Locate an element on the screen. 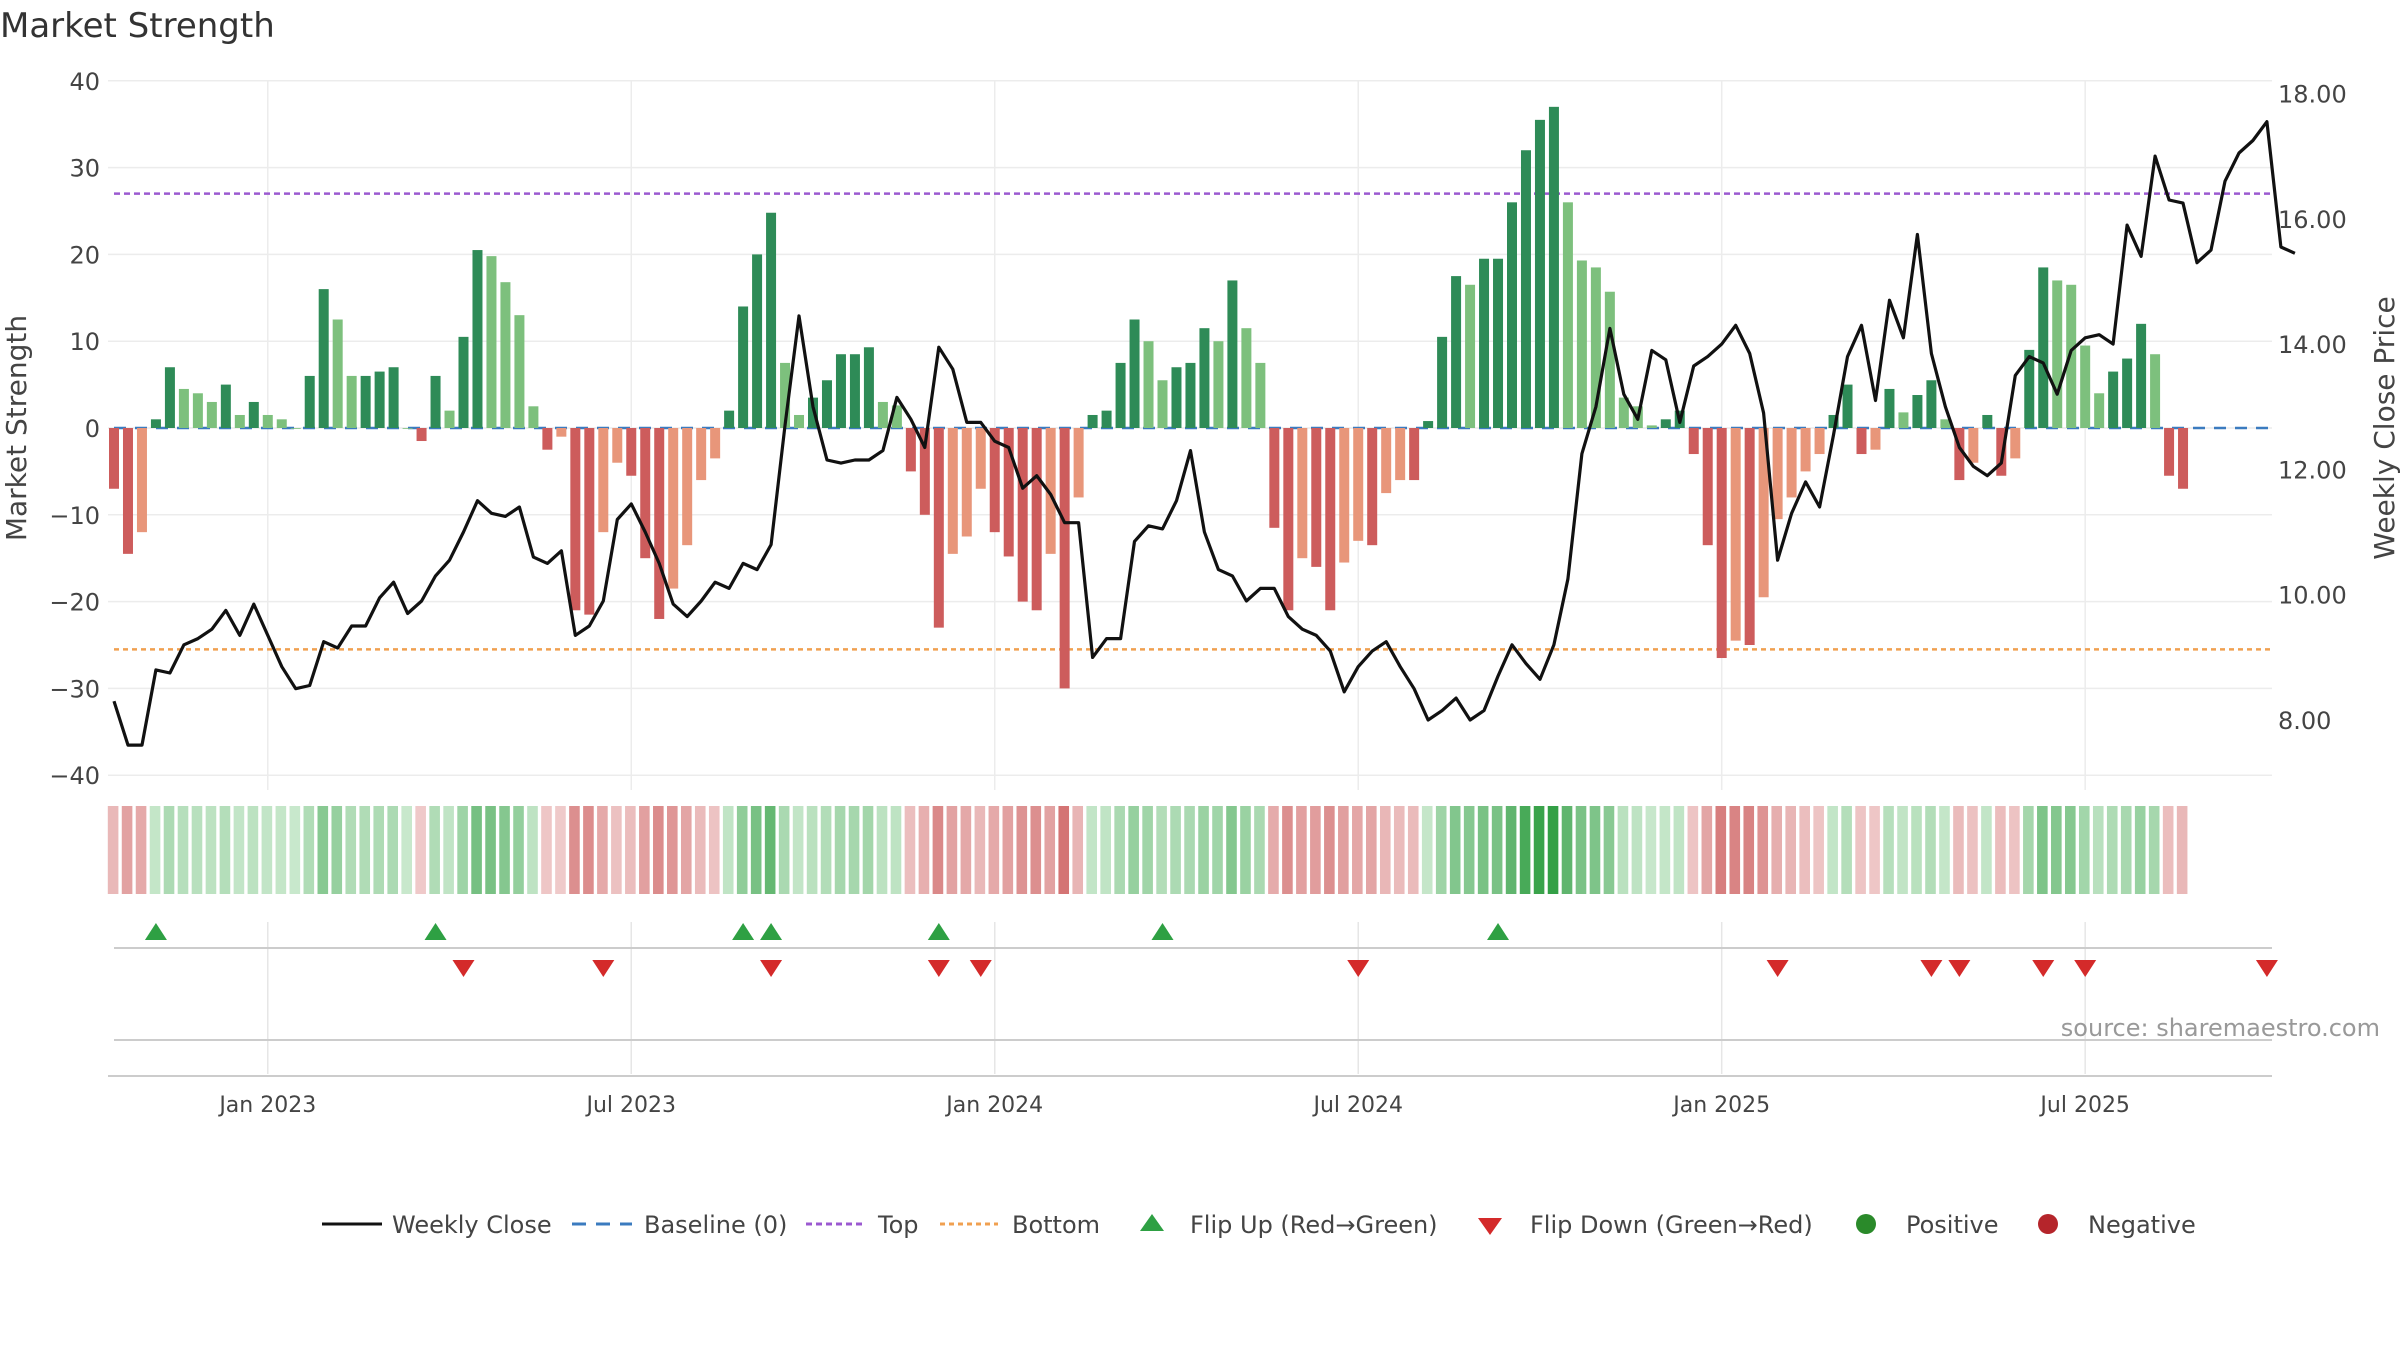  x-tick-label: Jul 2023 is located at coordinates (630, 1105).